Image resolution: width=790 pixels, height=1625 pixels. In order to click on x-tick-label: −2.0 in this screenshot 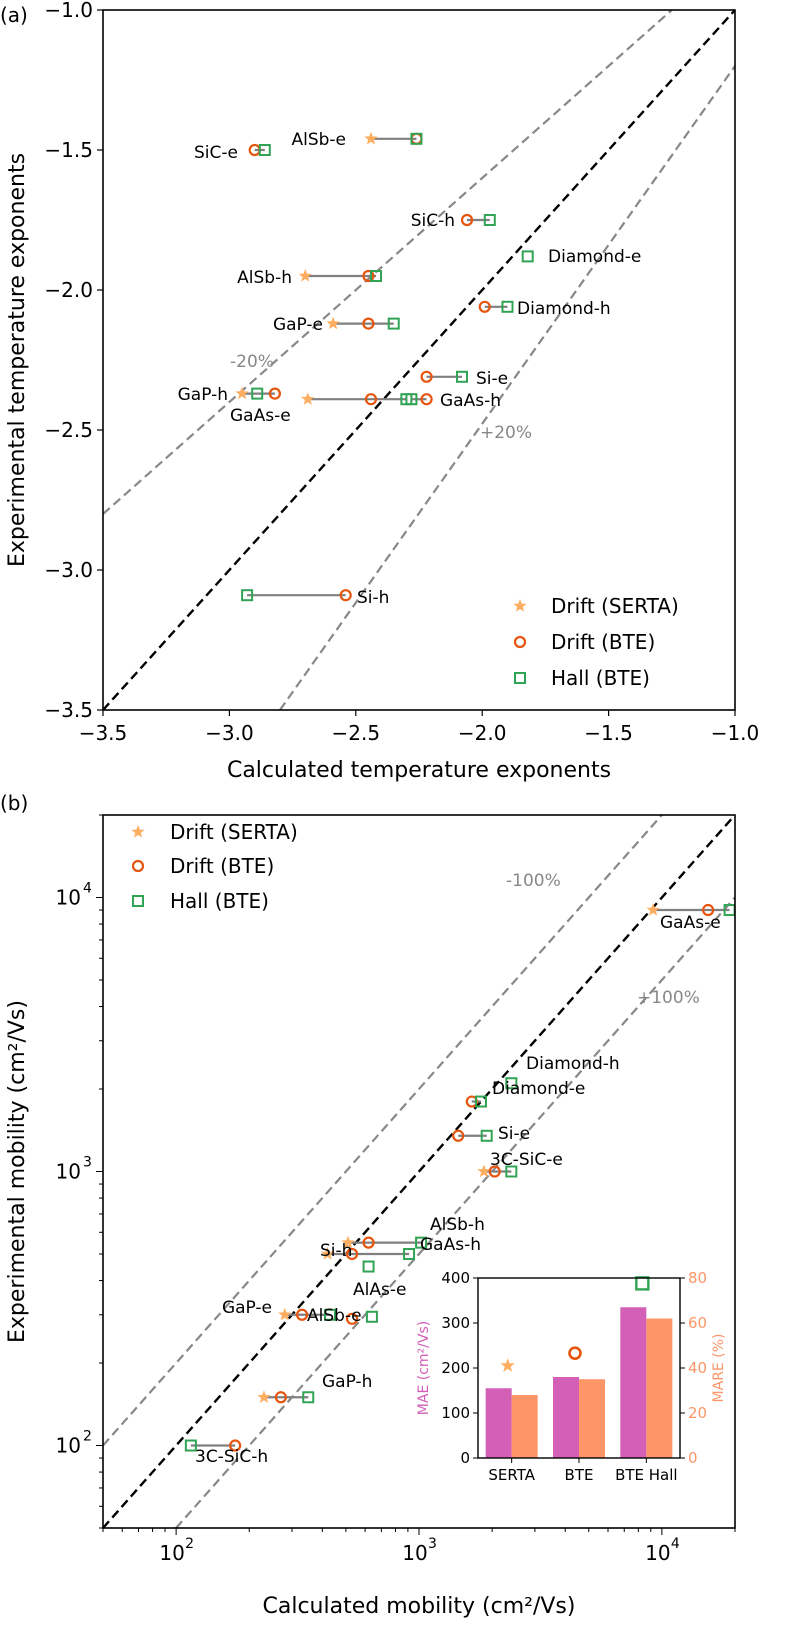, I will do `click(482, 733)`.